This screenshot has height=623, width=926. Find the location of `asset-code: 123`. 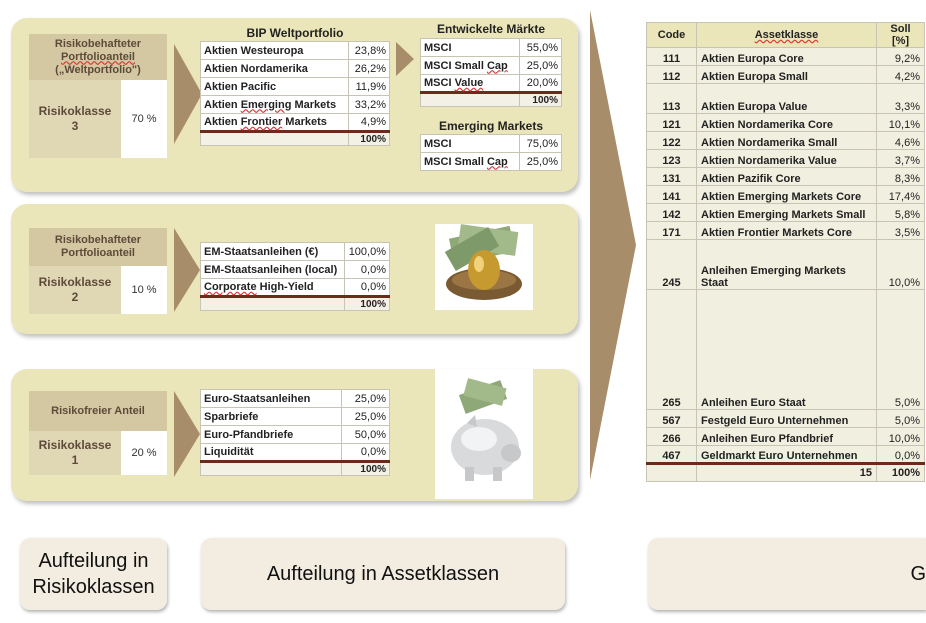

asset-code: 123 is located at coordinates (671, 158).